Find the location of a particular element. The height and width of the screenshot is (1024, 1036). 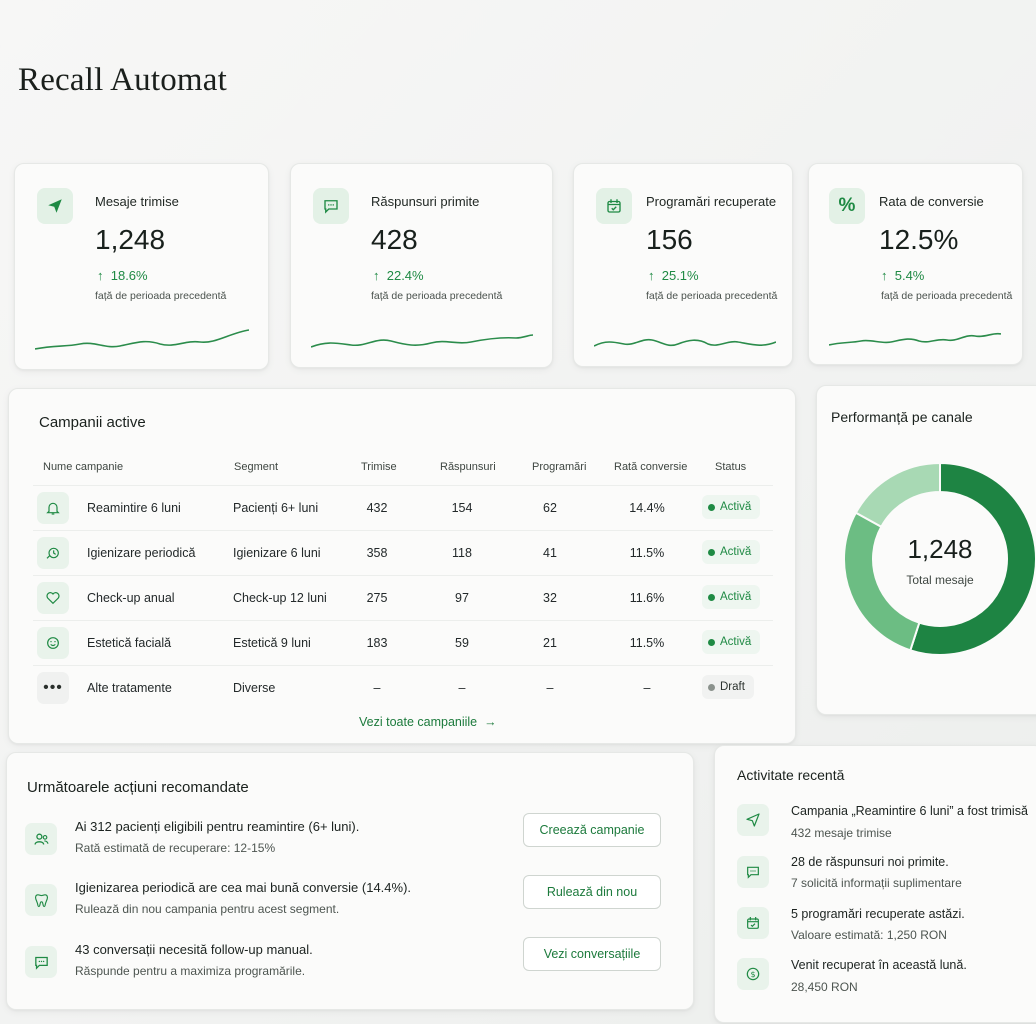

view-all-campaigns-link: Vezi toate campaniile → is located at coordinates (428, 722).